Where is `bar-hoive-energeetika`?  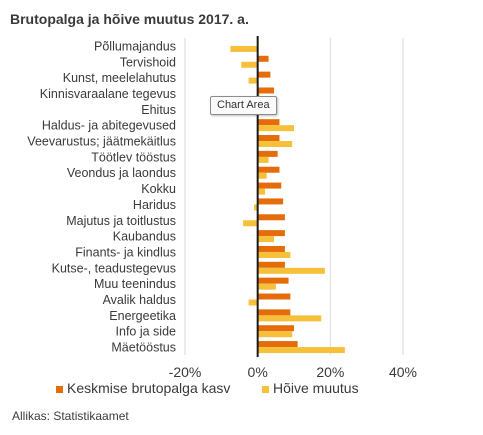 bar-hoive-energeetika is located at coordinates (289, 318).